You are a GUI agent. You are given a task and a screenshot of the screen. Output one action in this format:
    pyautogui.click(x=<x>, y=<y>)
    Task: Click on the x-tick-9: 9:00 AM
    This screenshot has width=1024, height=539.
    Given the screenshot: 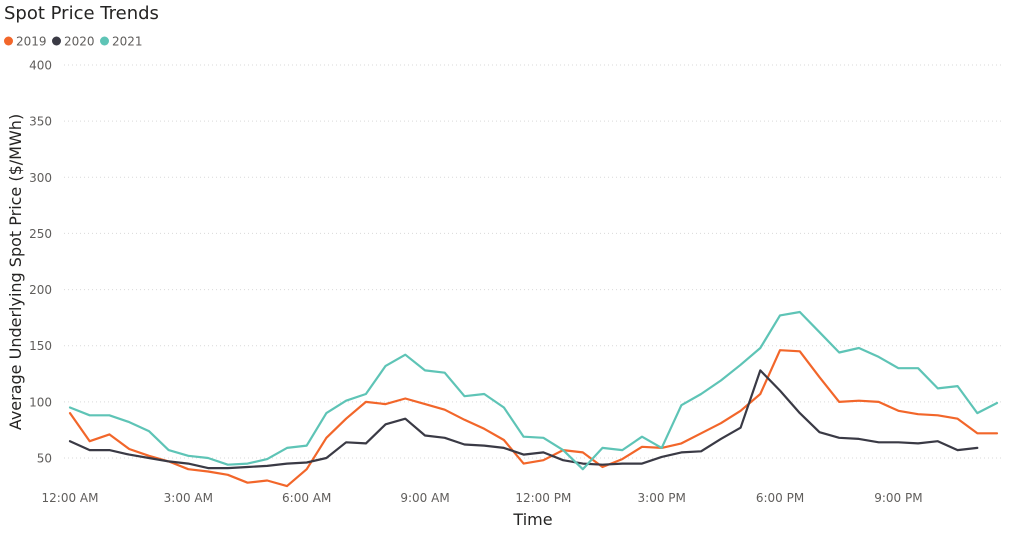 What is the action you would take?
    pyautogui.click(x=424, y=498)
    